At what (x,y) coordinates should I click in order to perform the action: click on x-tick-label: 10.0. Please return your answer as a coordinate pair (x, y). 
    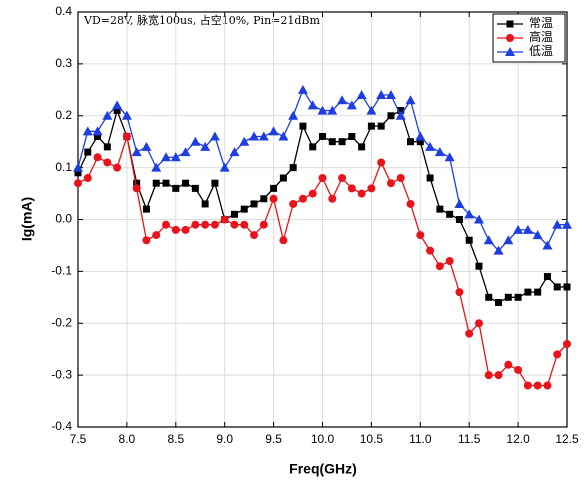
    Looking at the image, I should click on (323, 439).